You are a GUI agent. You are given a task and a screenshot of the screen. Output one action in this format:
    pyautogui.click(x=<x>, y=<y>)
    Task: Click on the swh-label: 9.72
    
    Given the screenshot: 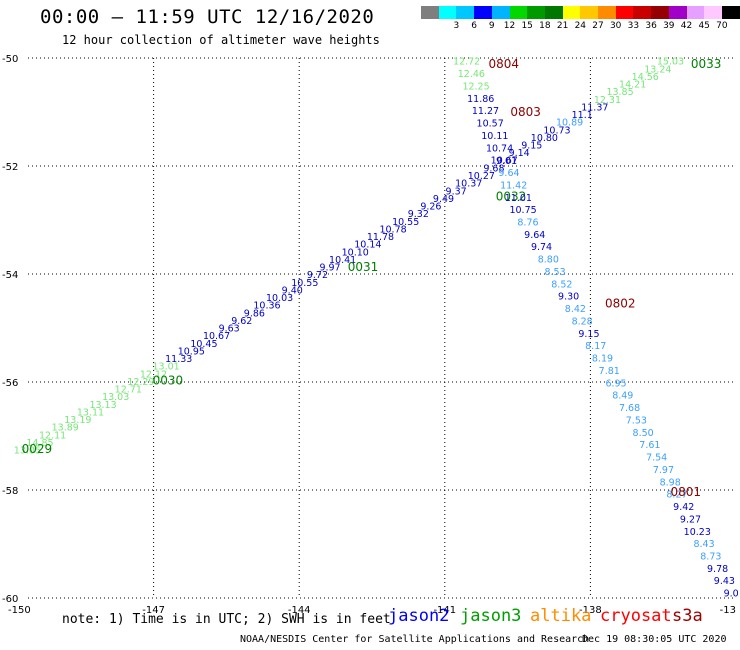 What is the action you would take?
    pyautogui.click(x=317, y=275)
    